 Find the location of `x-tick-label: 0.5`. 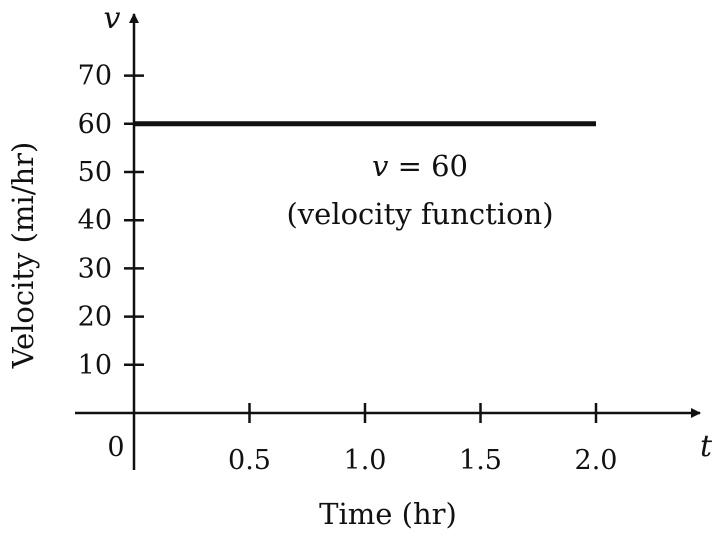

x-tick-label: 0.5 is located at coordinates (249, 460).